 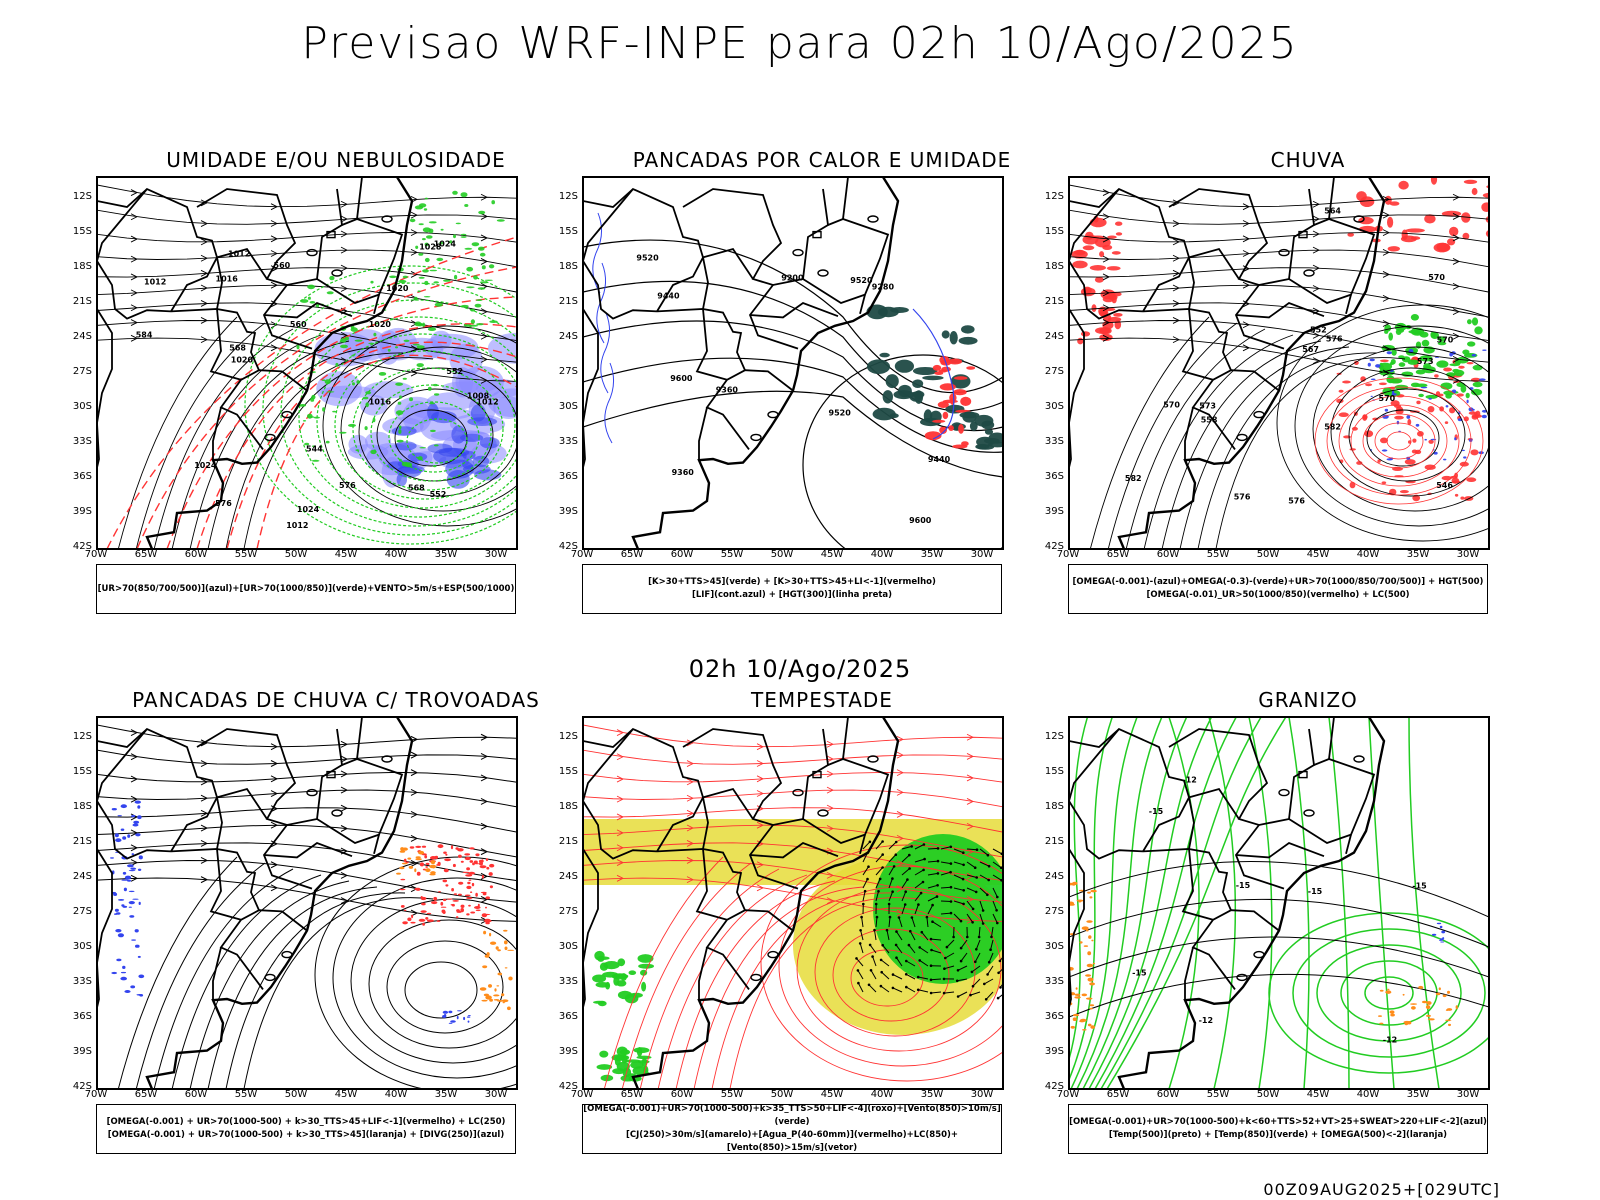 What do you see at coordinates (647, 258) in the screenshot?
I see `contour-label: 9520` at bounding box center [647, 258].